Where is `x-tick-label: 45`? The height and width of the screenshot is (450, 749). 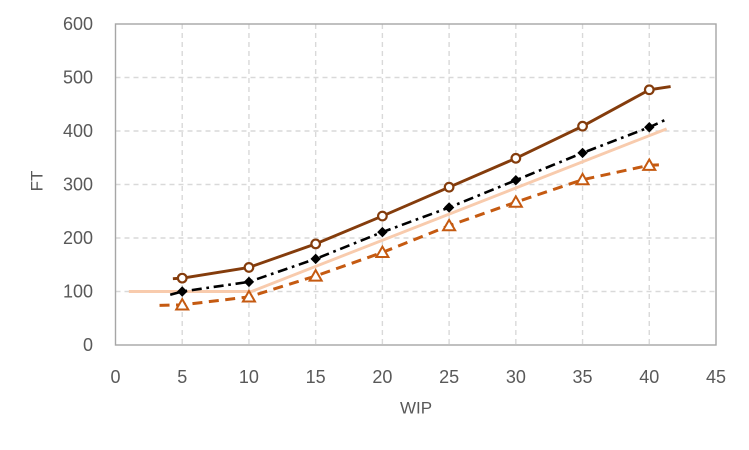
x-tick-label: 45 is located at coordinates (716, 377).